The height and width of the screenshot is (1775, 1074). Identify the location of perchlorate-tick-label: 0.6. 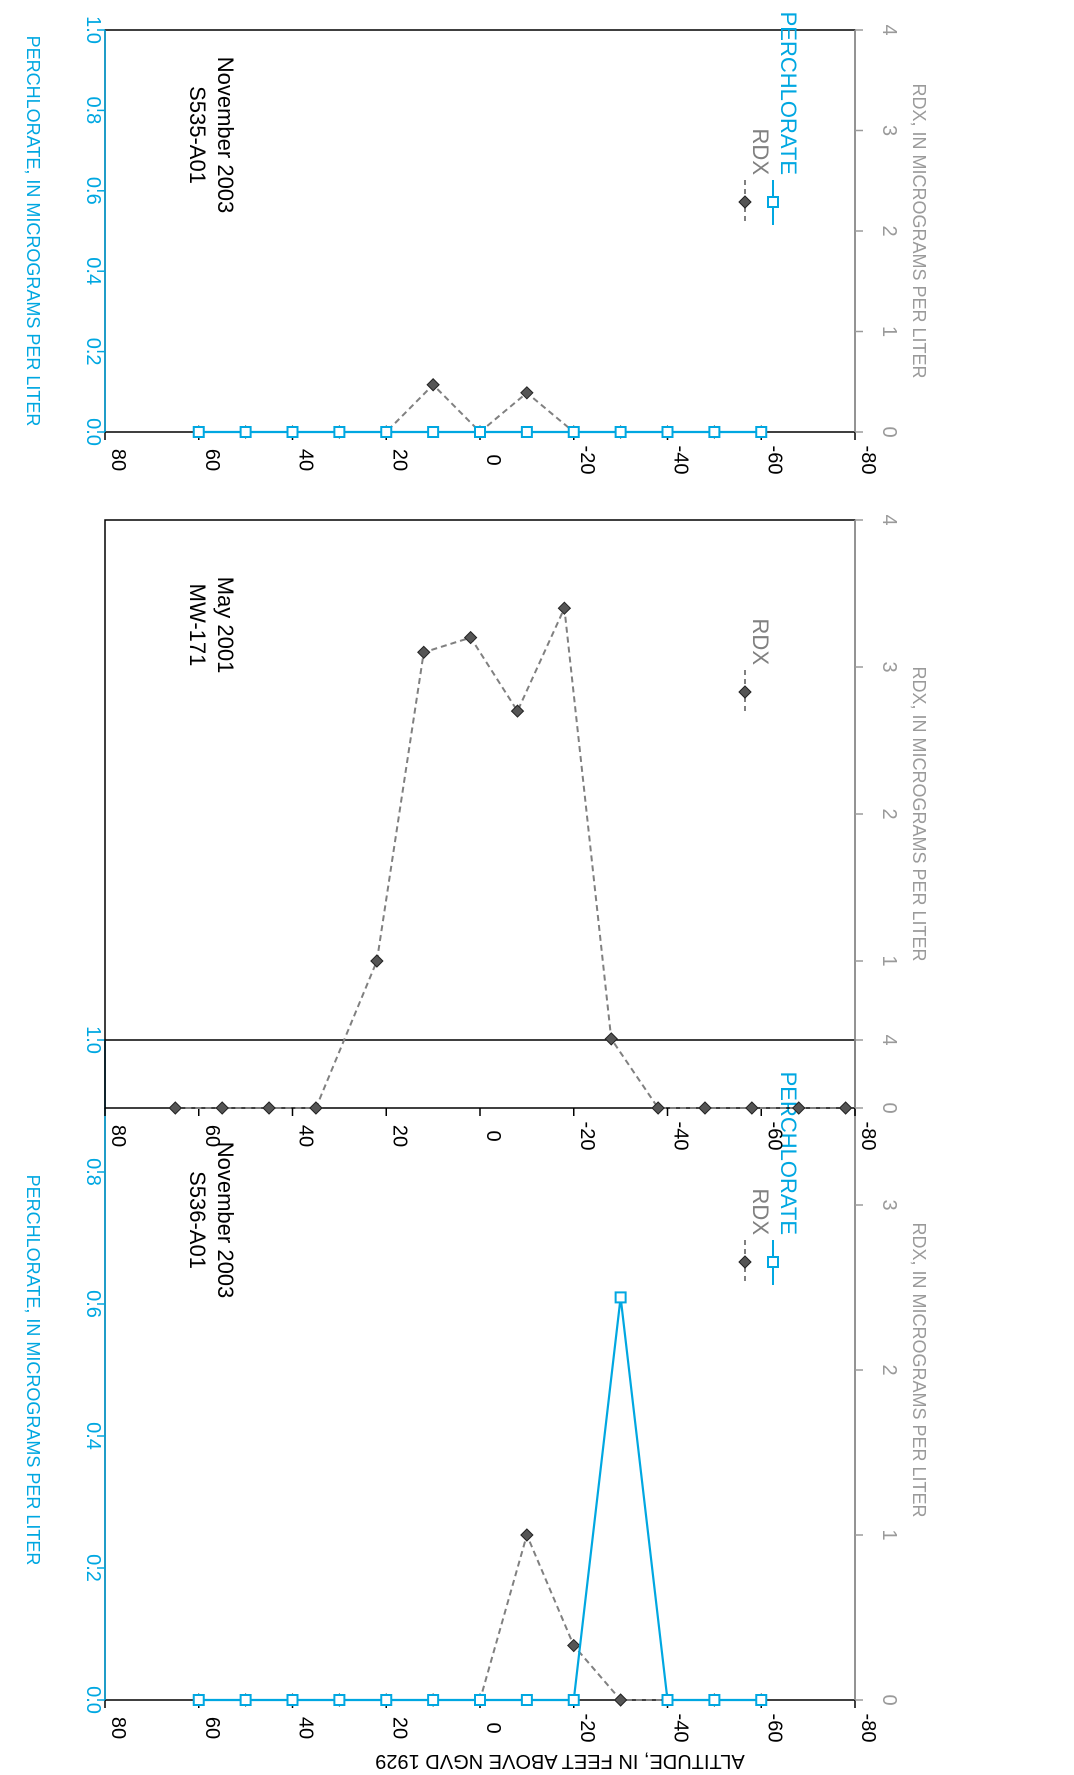
(93, 191).